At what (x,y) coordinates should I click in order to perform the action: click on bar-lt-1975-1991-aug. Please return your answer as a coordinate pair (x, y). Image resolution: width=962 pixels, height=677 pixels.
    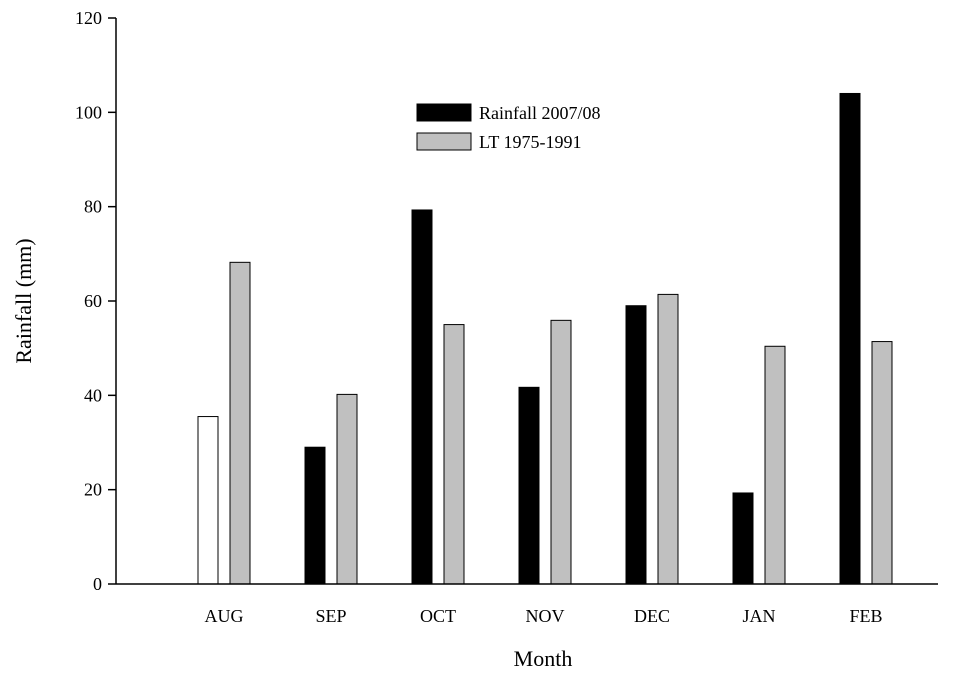
    Looking at the image, I should click on (240, 423).